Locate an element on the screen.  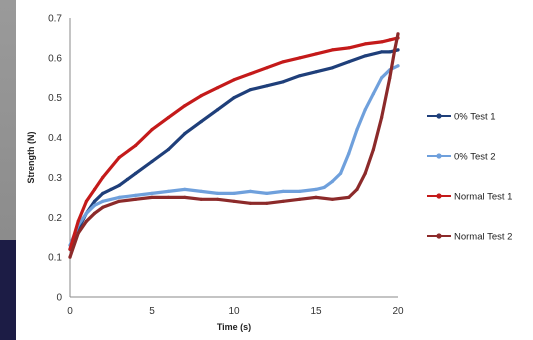
x-tick-label: 5 is located at coordinates (152, 311).